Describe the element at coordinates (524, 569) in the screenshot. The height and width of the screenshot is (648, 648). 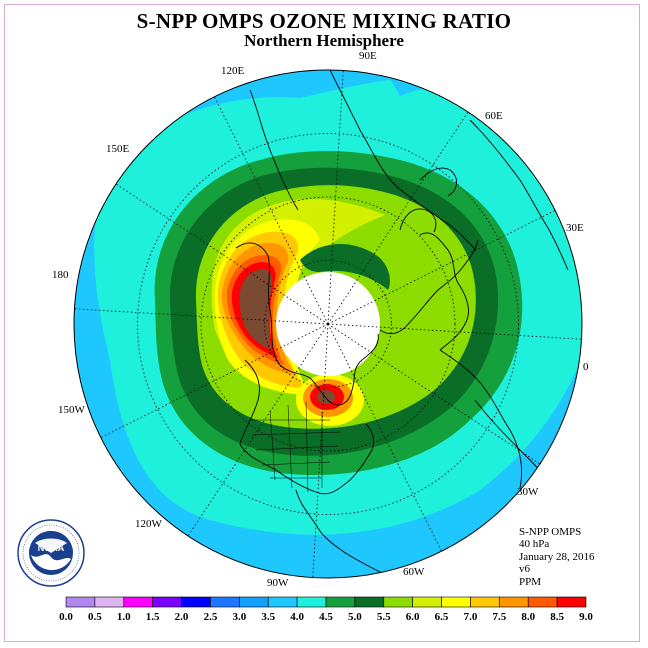
I see `info-version: v6` at that location.